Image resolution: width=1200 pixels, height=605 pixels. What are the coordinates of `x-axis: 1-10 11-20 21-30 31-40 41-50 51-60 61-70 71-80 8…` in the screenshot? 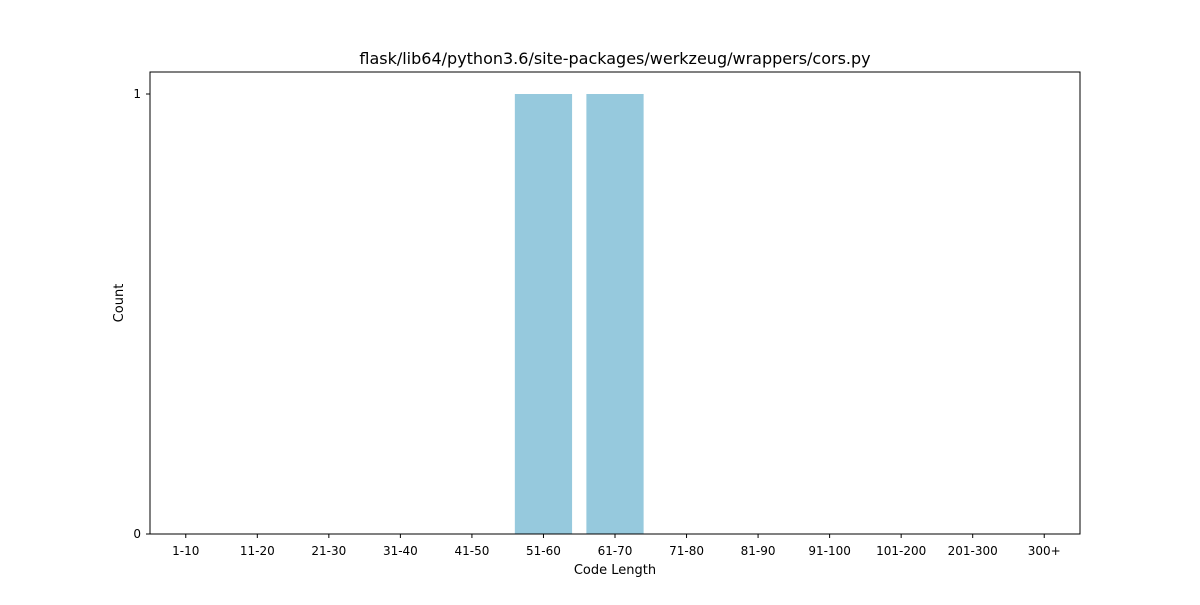 It's located at (616, 546).